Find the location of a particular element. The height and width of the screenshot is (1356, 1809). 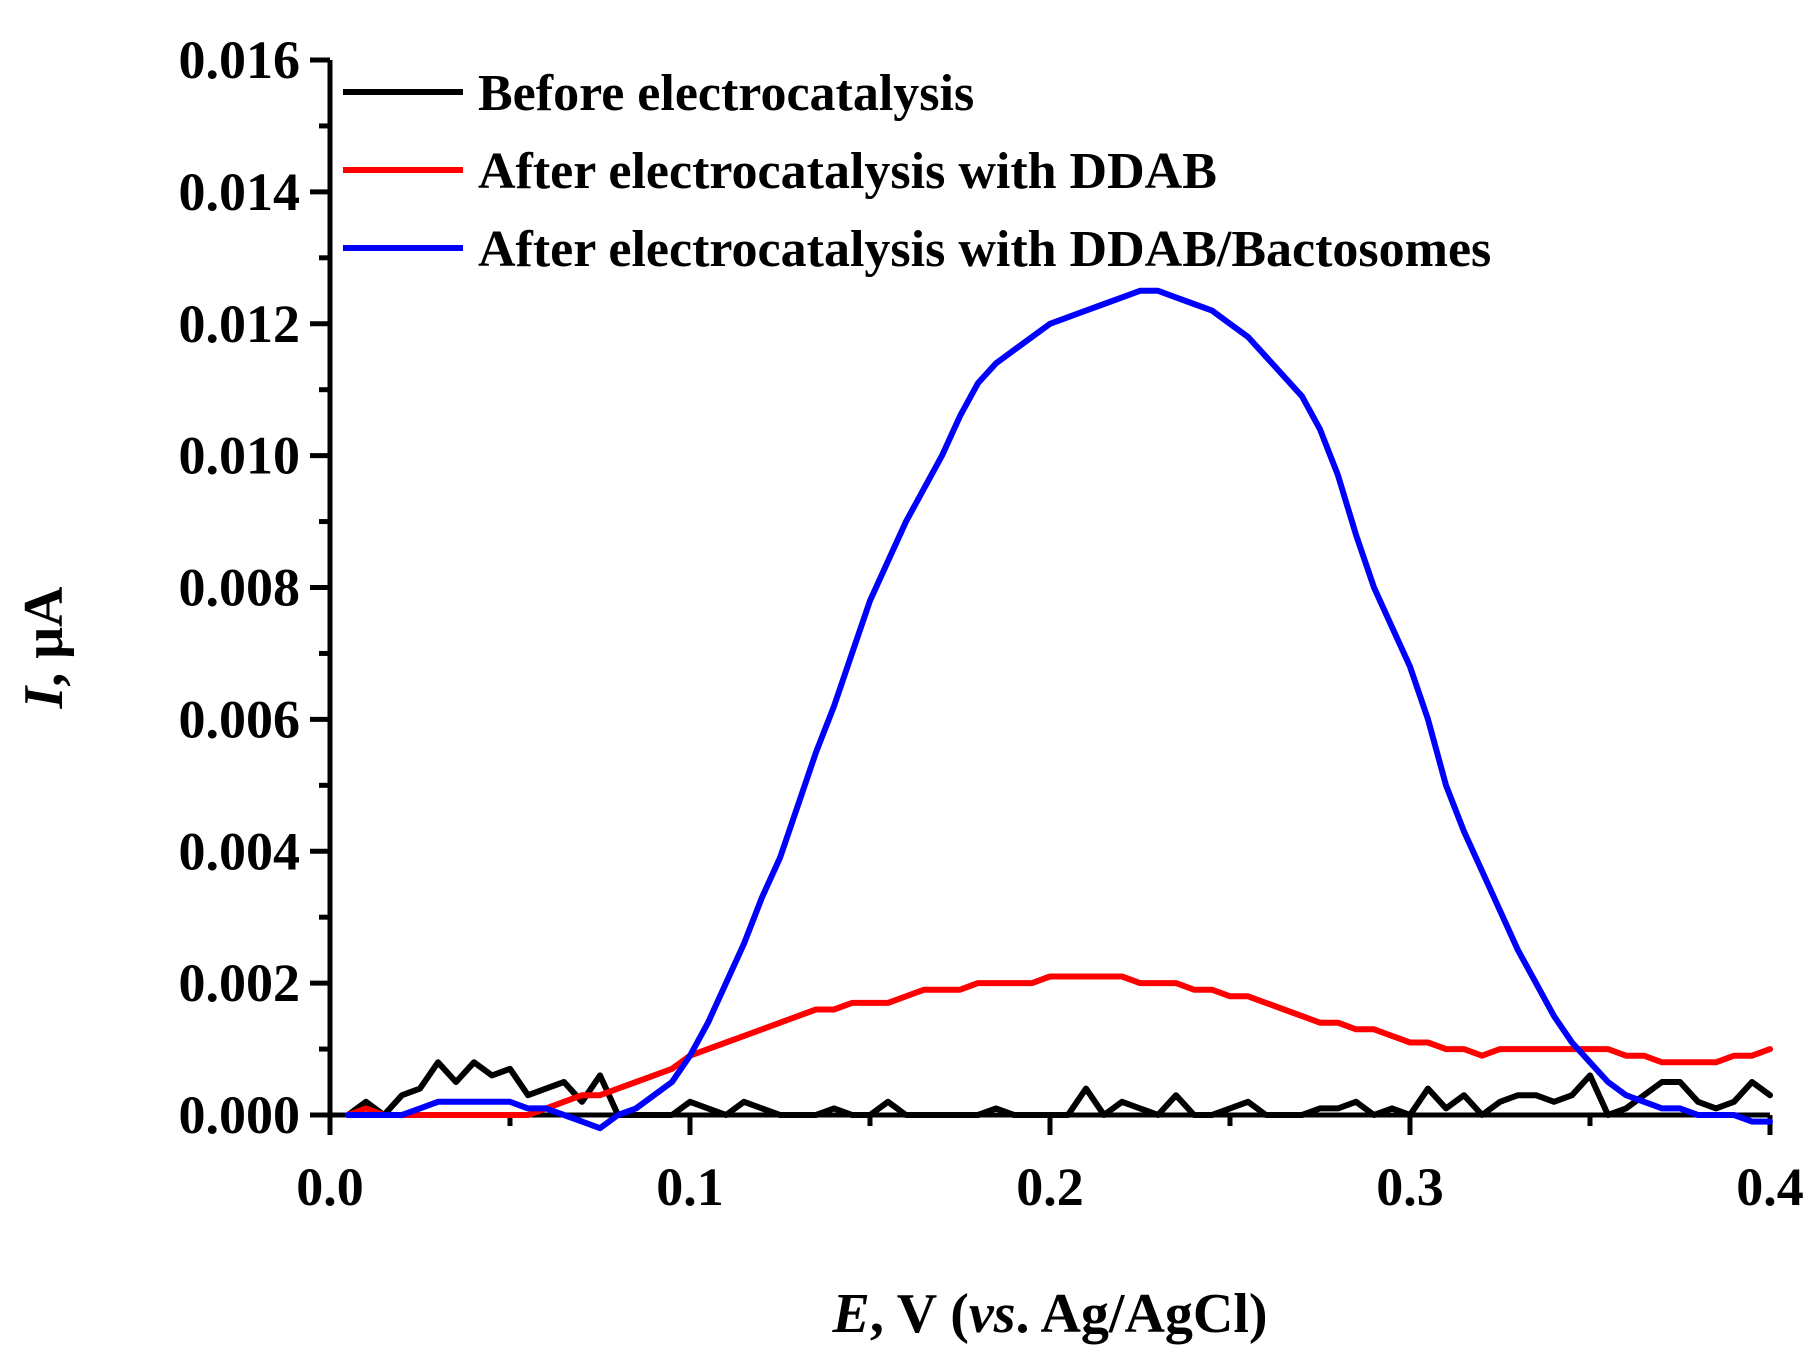

y-tick-label: 0.016 is located at coordinates (240, 60).